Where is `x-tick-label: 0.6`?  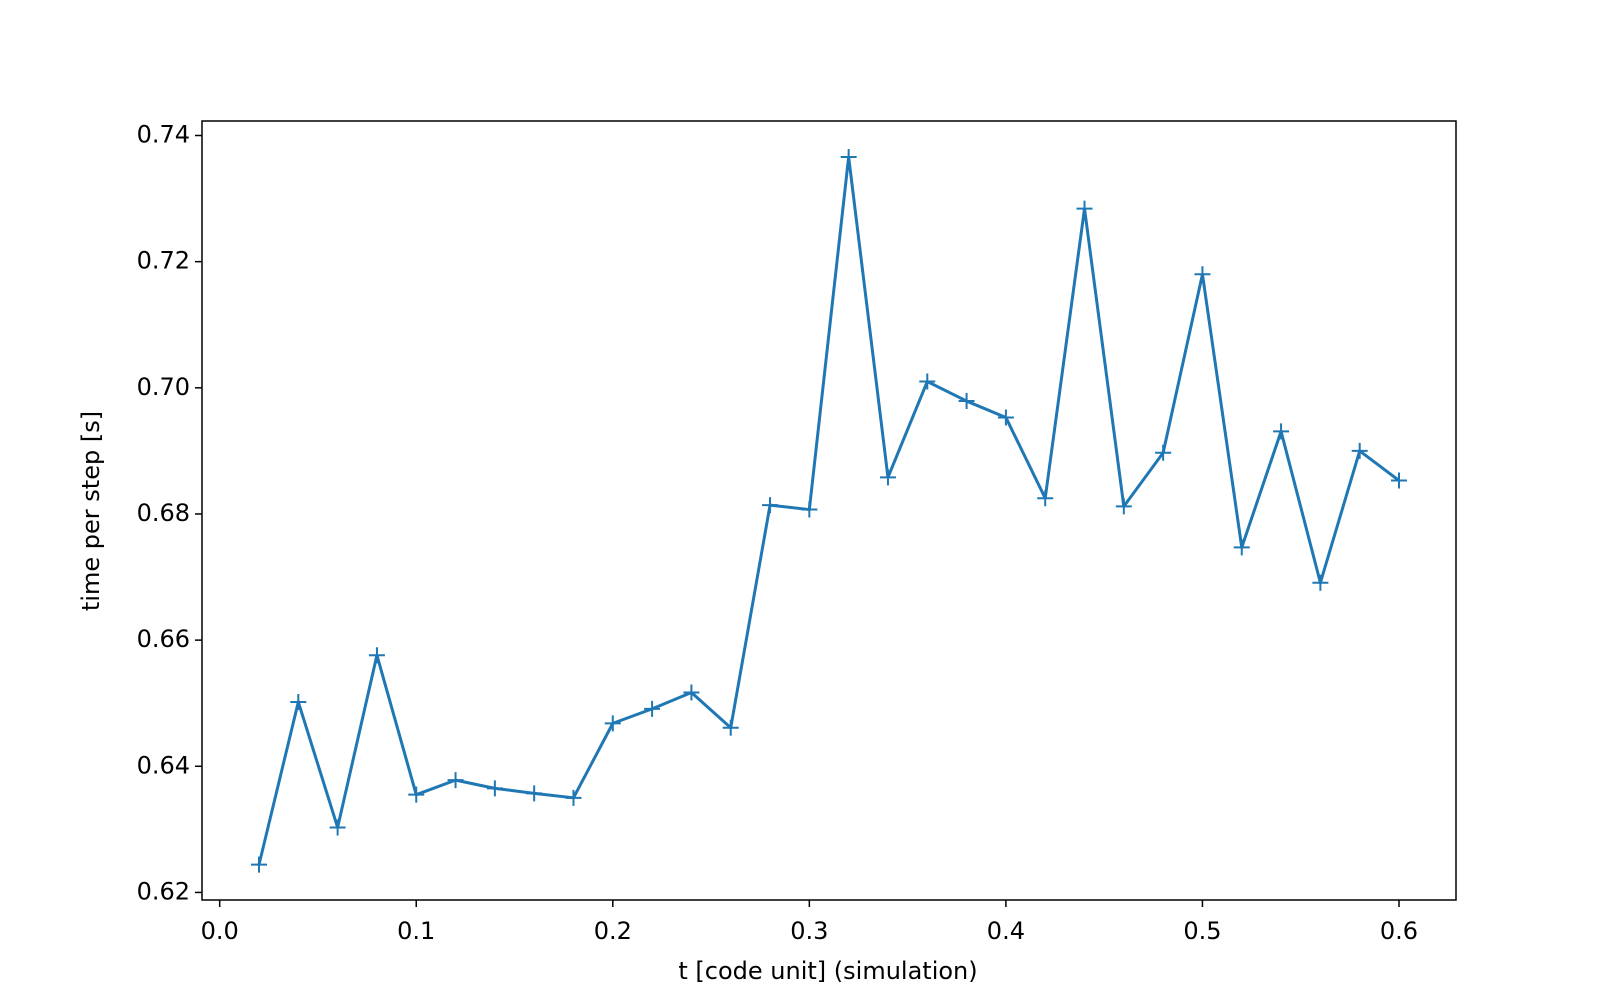 x-tick-label: 0.6 is located at coordinates (1399, 931).